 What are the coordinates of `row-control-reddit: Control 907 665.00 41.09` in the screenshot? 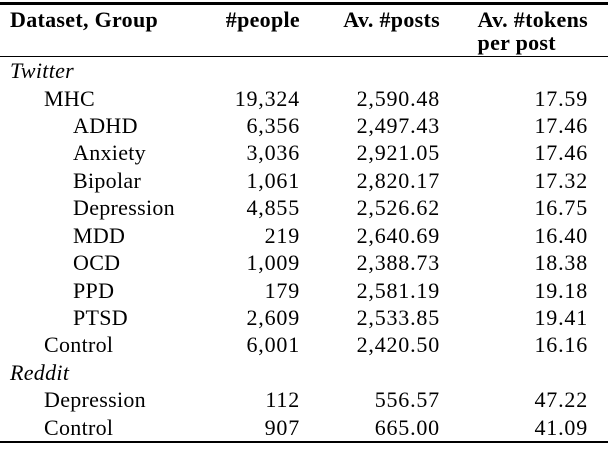 It's located at (304, 426).